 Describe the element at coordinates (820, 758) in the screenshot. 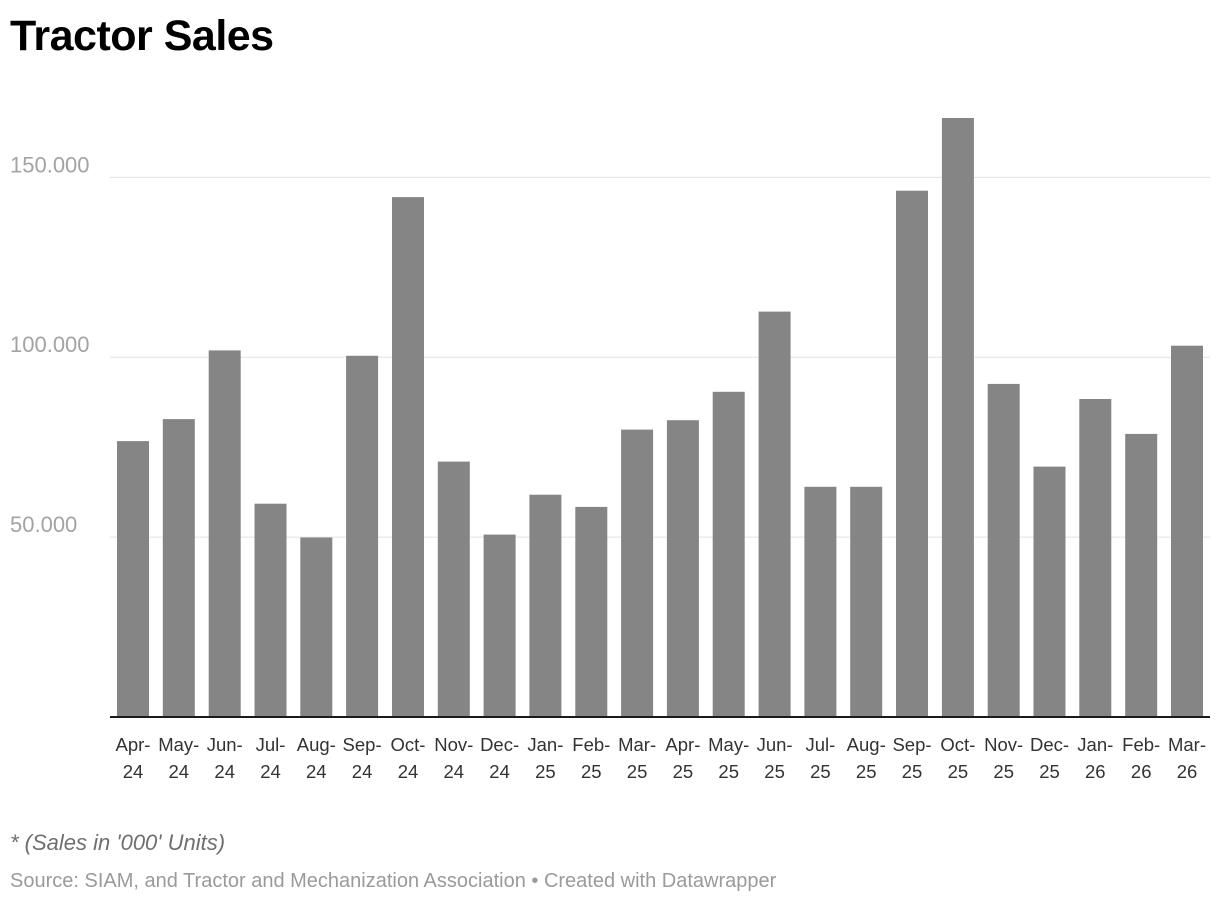

I see `x-tick-label: Jul-25` at that location.